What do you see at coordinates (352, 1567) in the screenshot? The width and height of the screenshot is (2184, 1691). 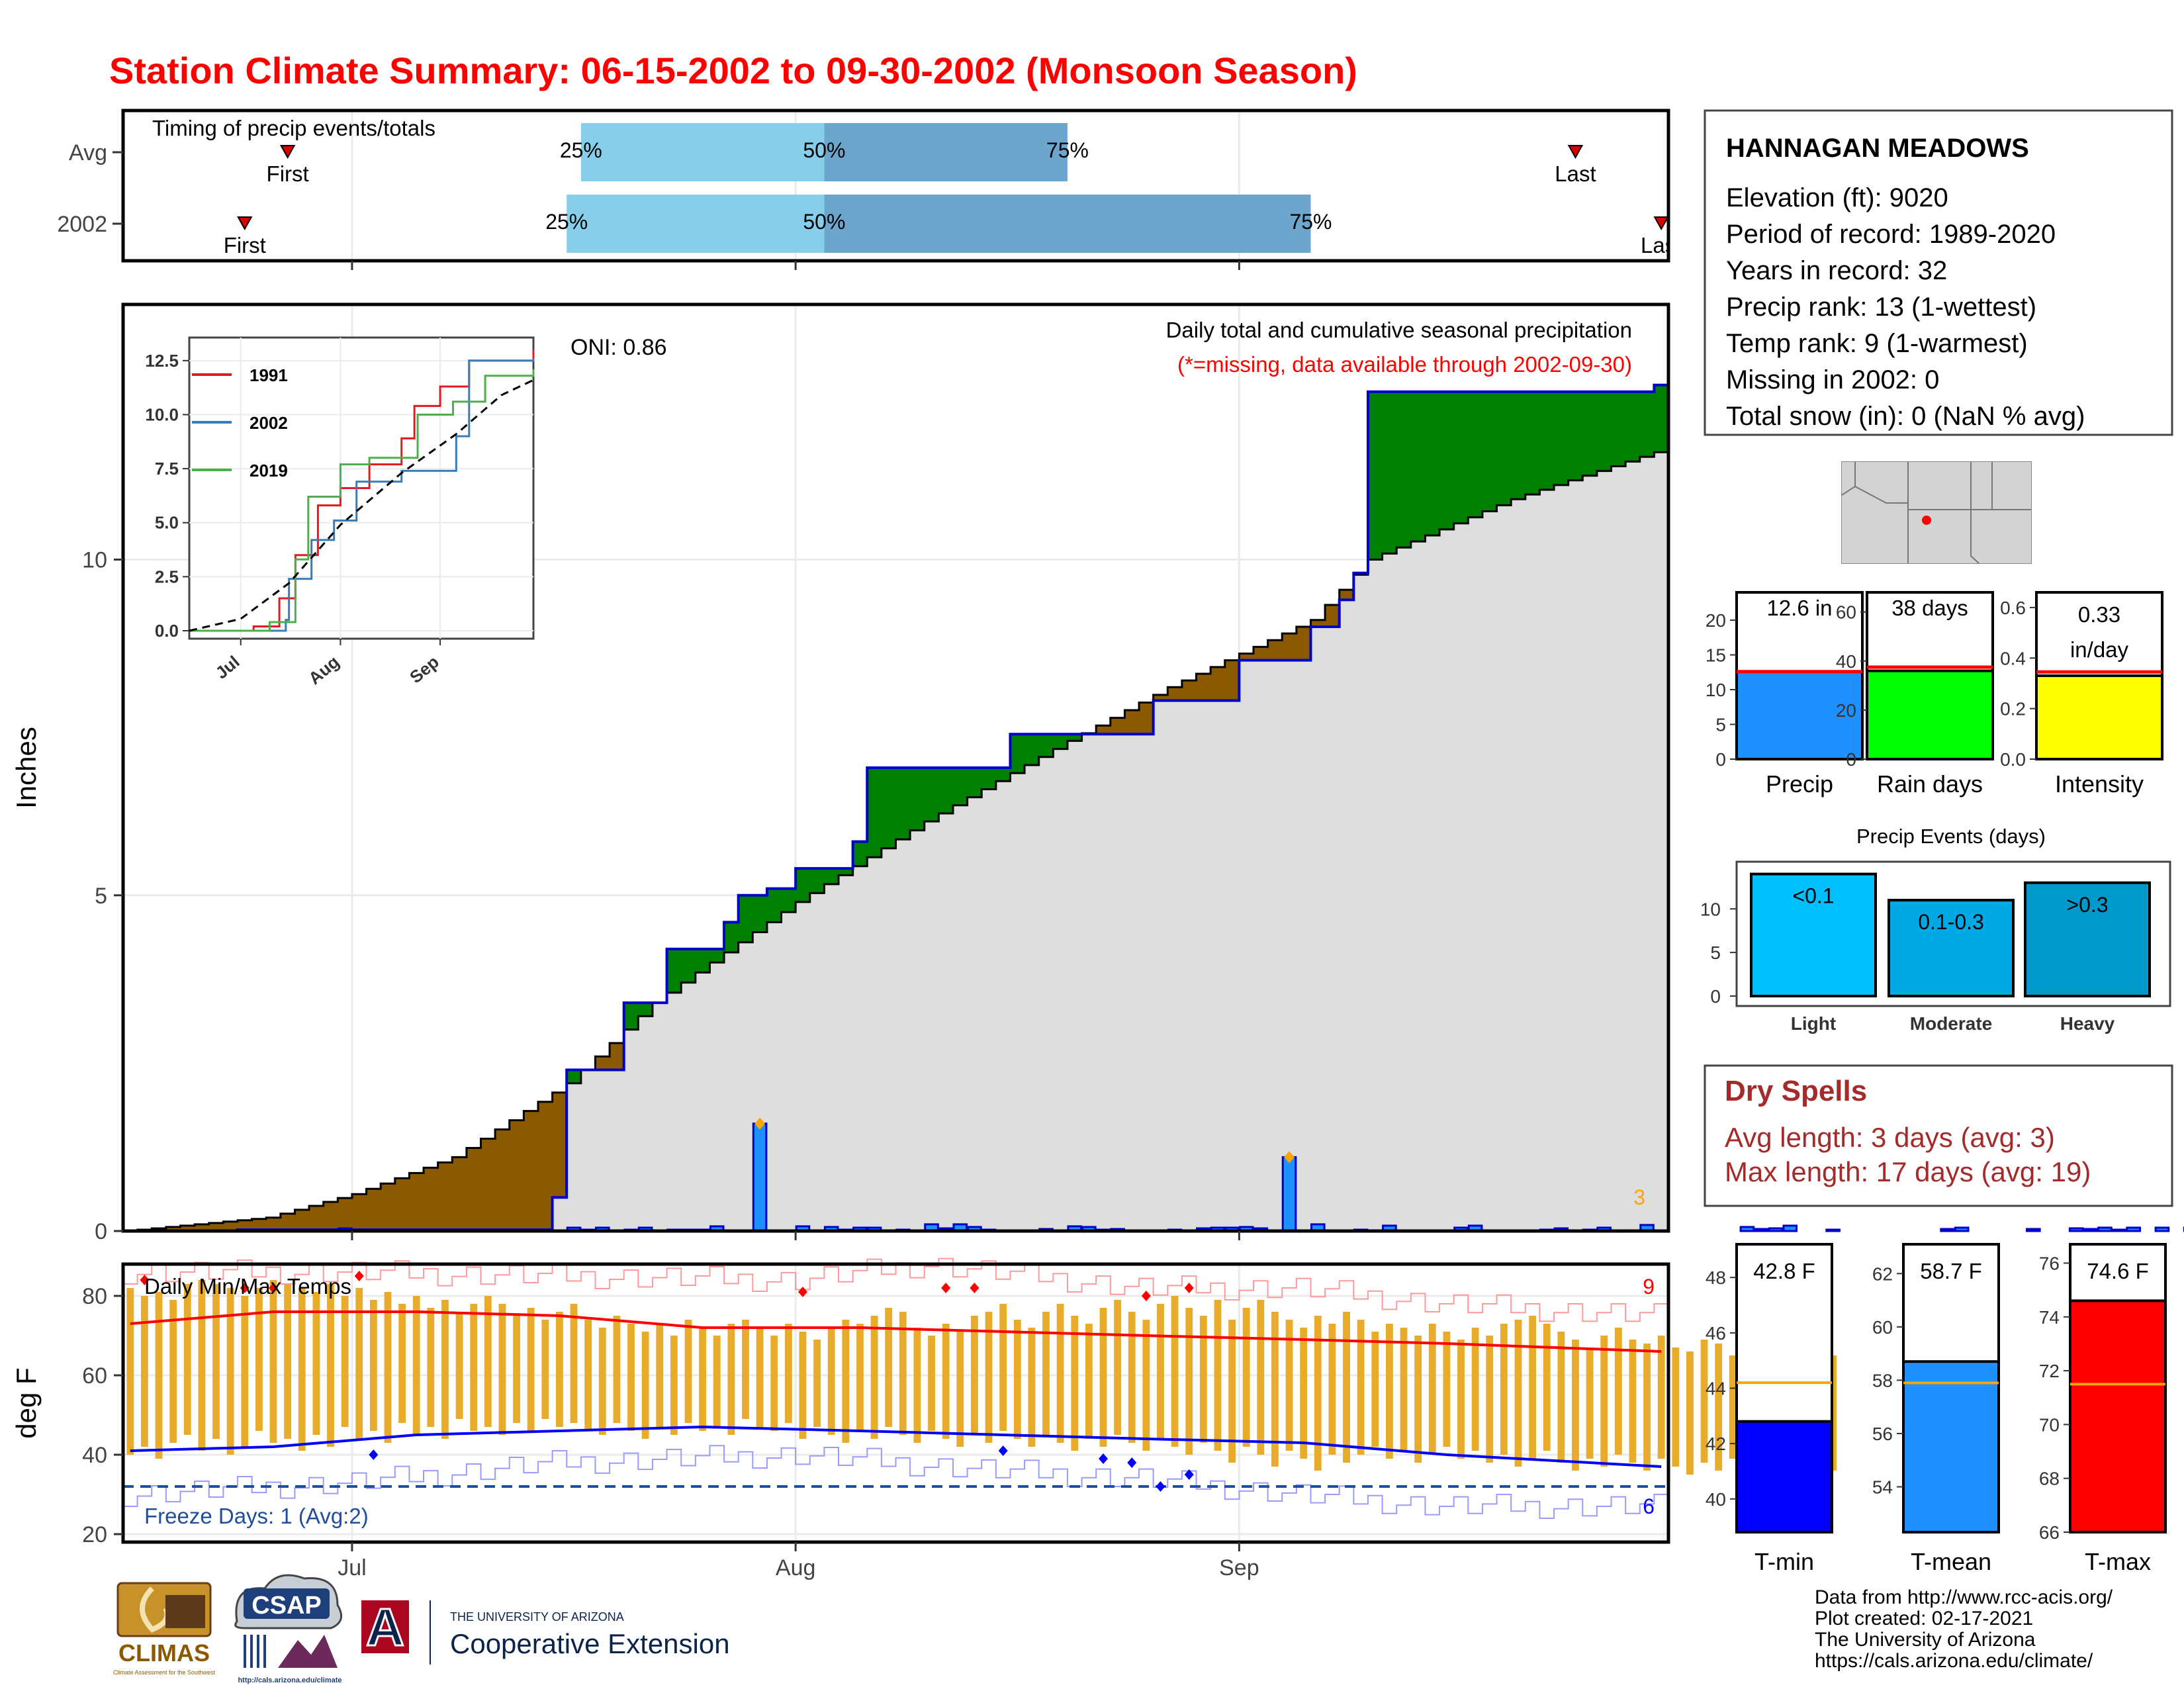 I see `xaxis-label-jul: Jul` at bounding box center [352, 1567].